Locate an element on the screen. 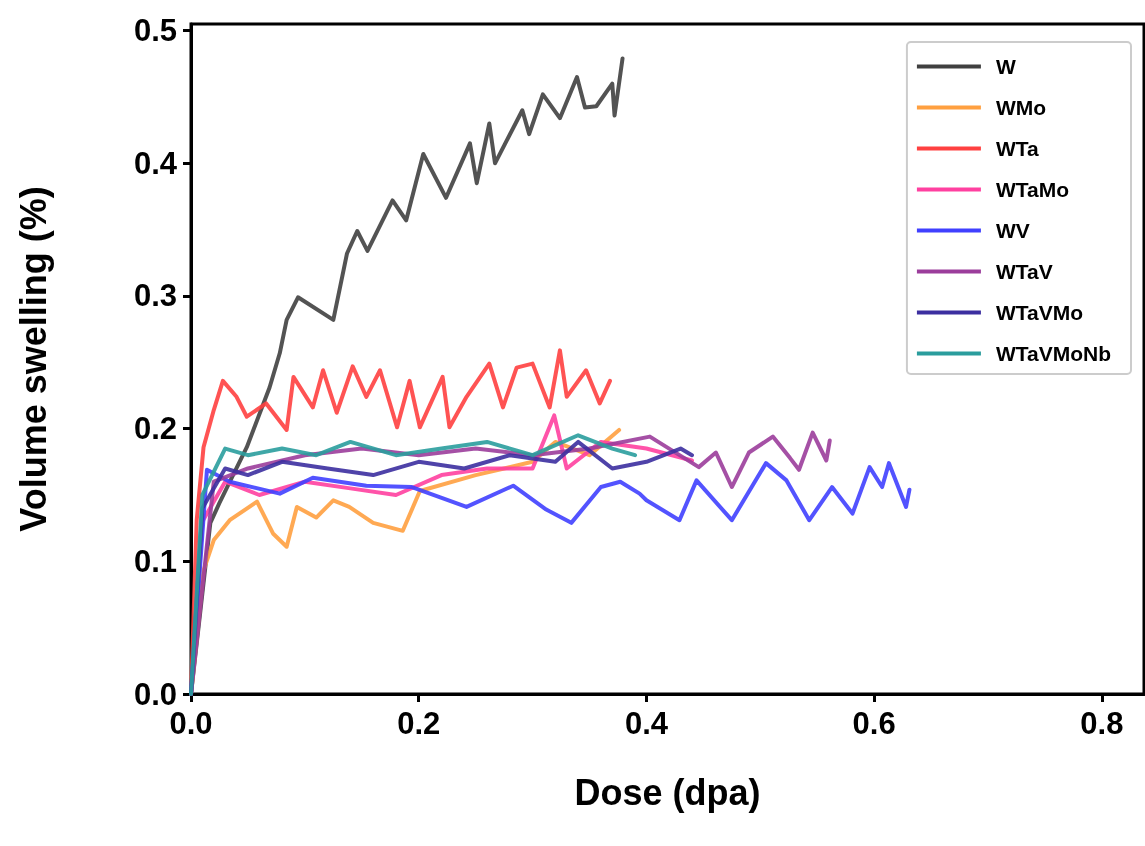 Image resolution: width=1145 pixels, height=846 pixels. y-tick-label: 0.2 is located at coordinates (155, 429).